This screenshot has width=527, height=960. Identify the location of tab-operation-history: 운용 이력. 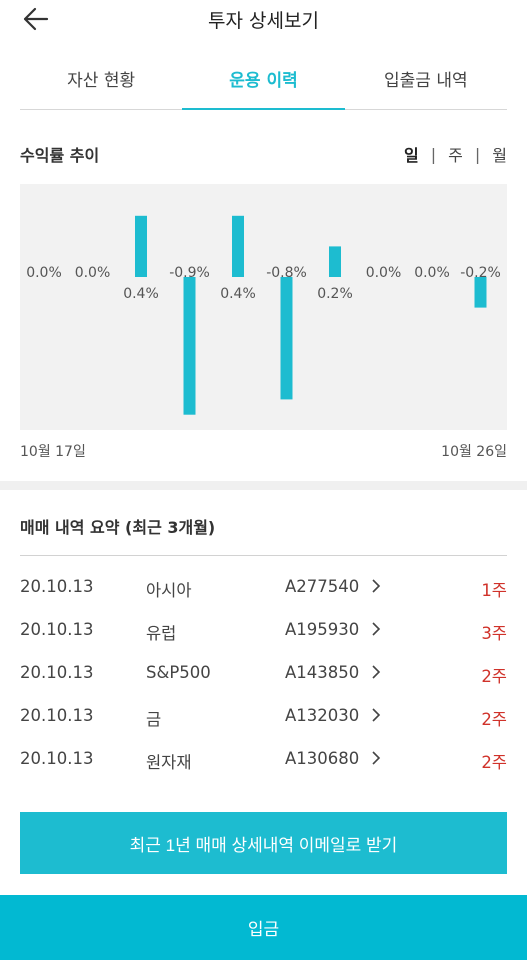
(263, 80).